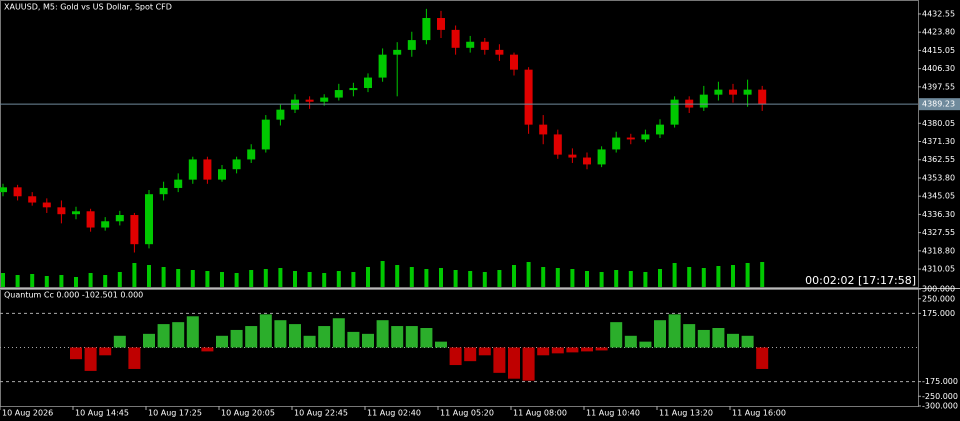  I want to click on y-tick-label: 250.000, so click(938, 298).